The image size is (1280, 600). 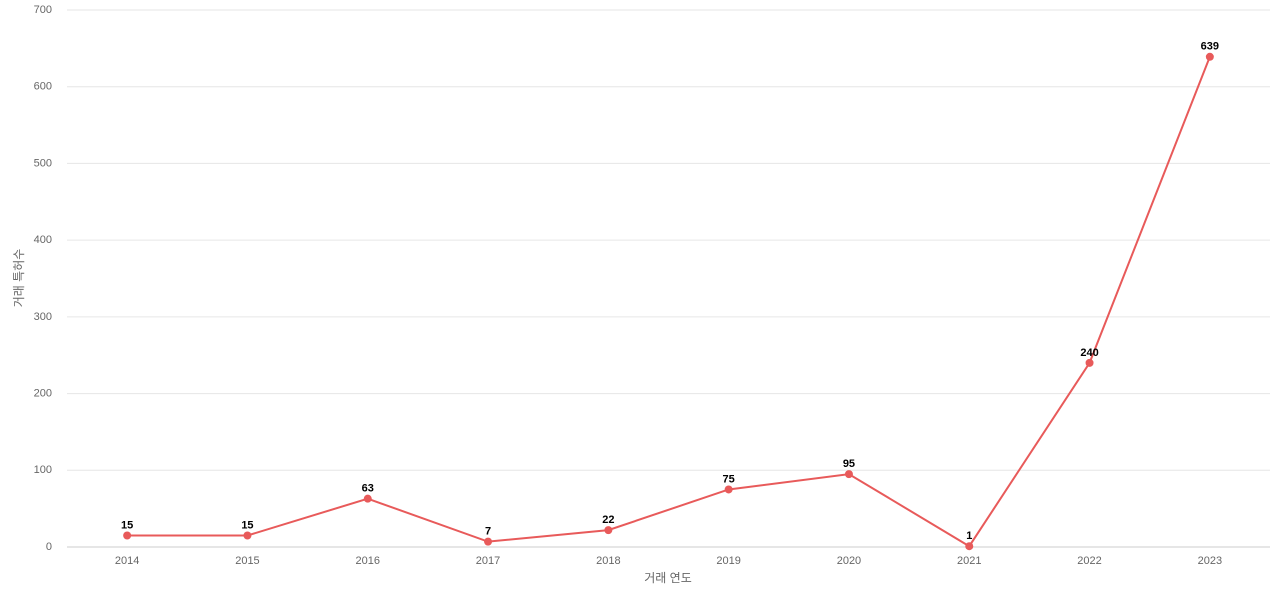 I want to click on value-label: 22, so click(x=608, y=520).